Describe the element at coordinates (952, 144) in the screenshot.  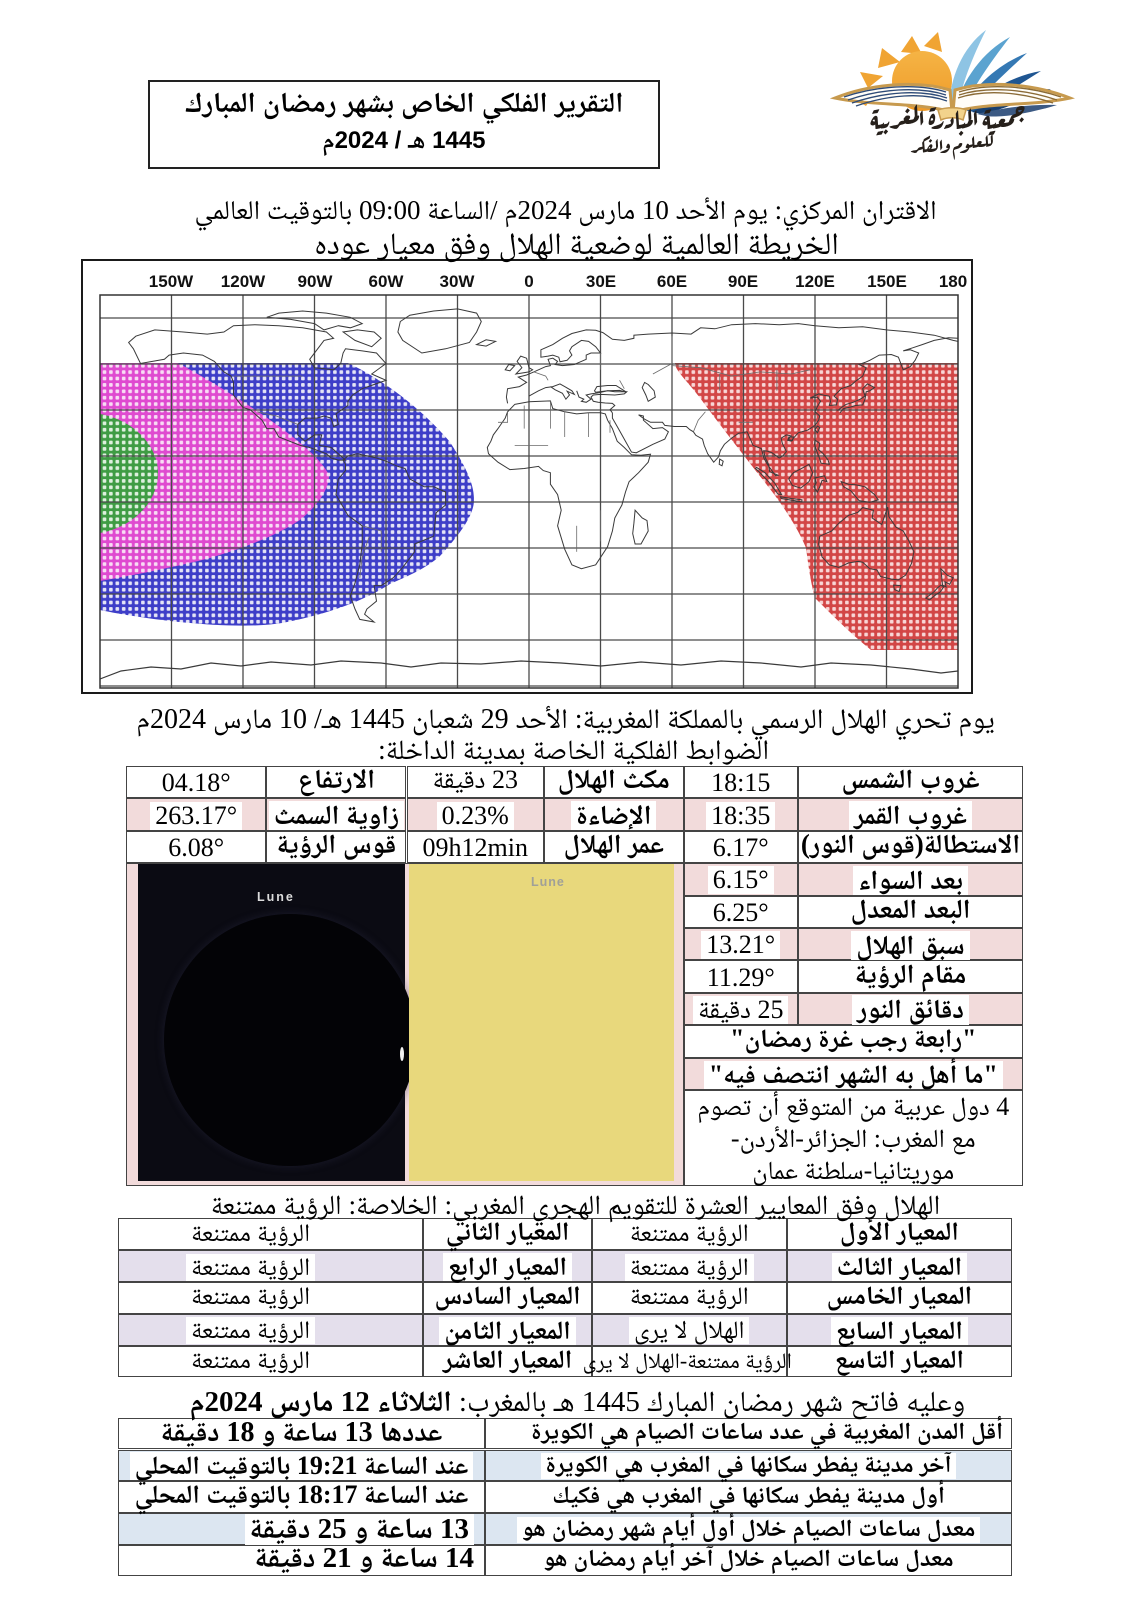
I see `svg-text: للعلوم والفكر` at that location.